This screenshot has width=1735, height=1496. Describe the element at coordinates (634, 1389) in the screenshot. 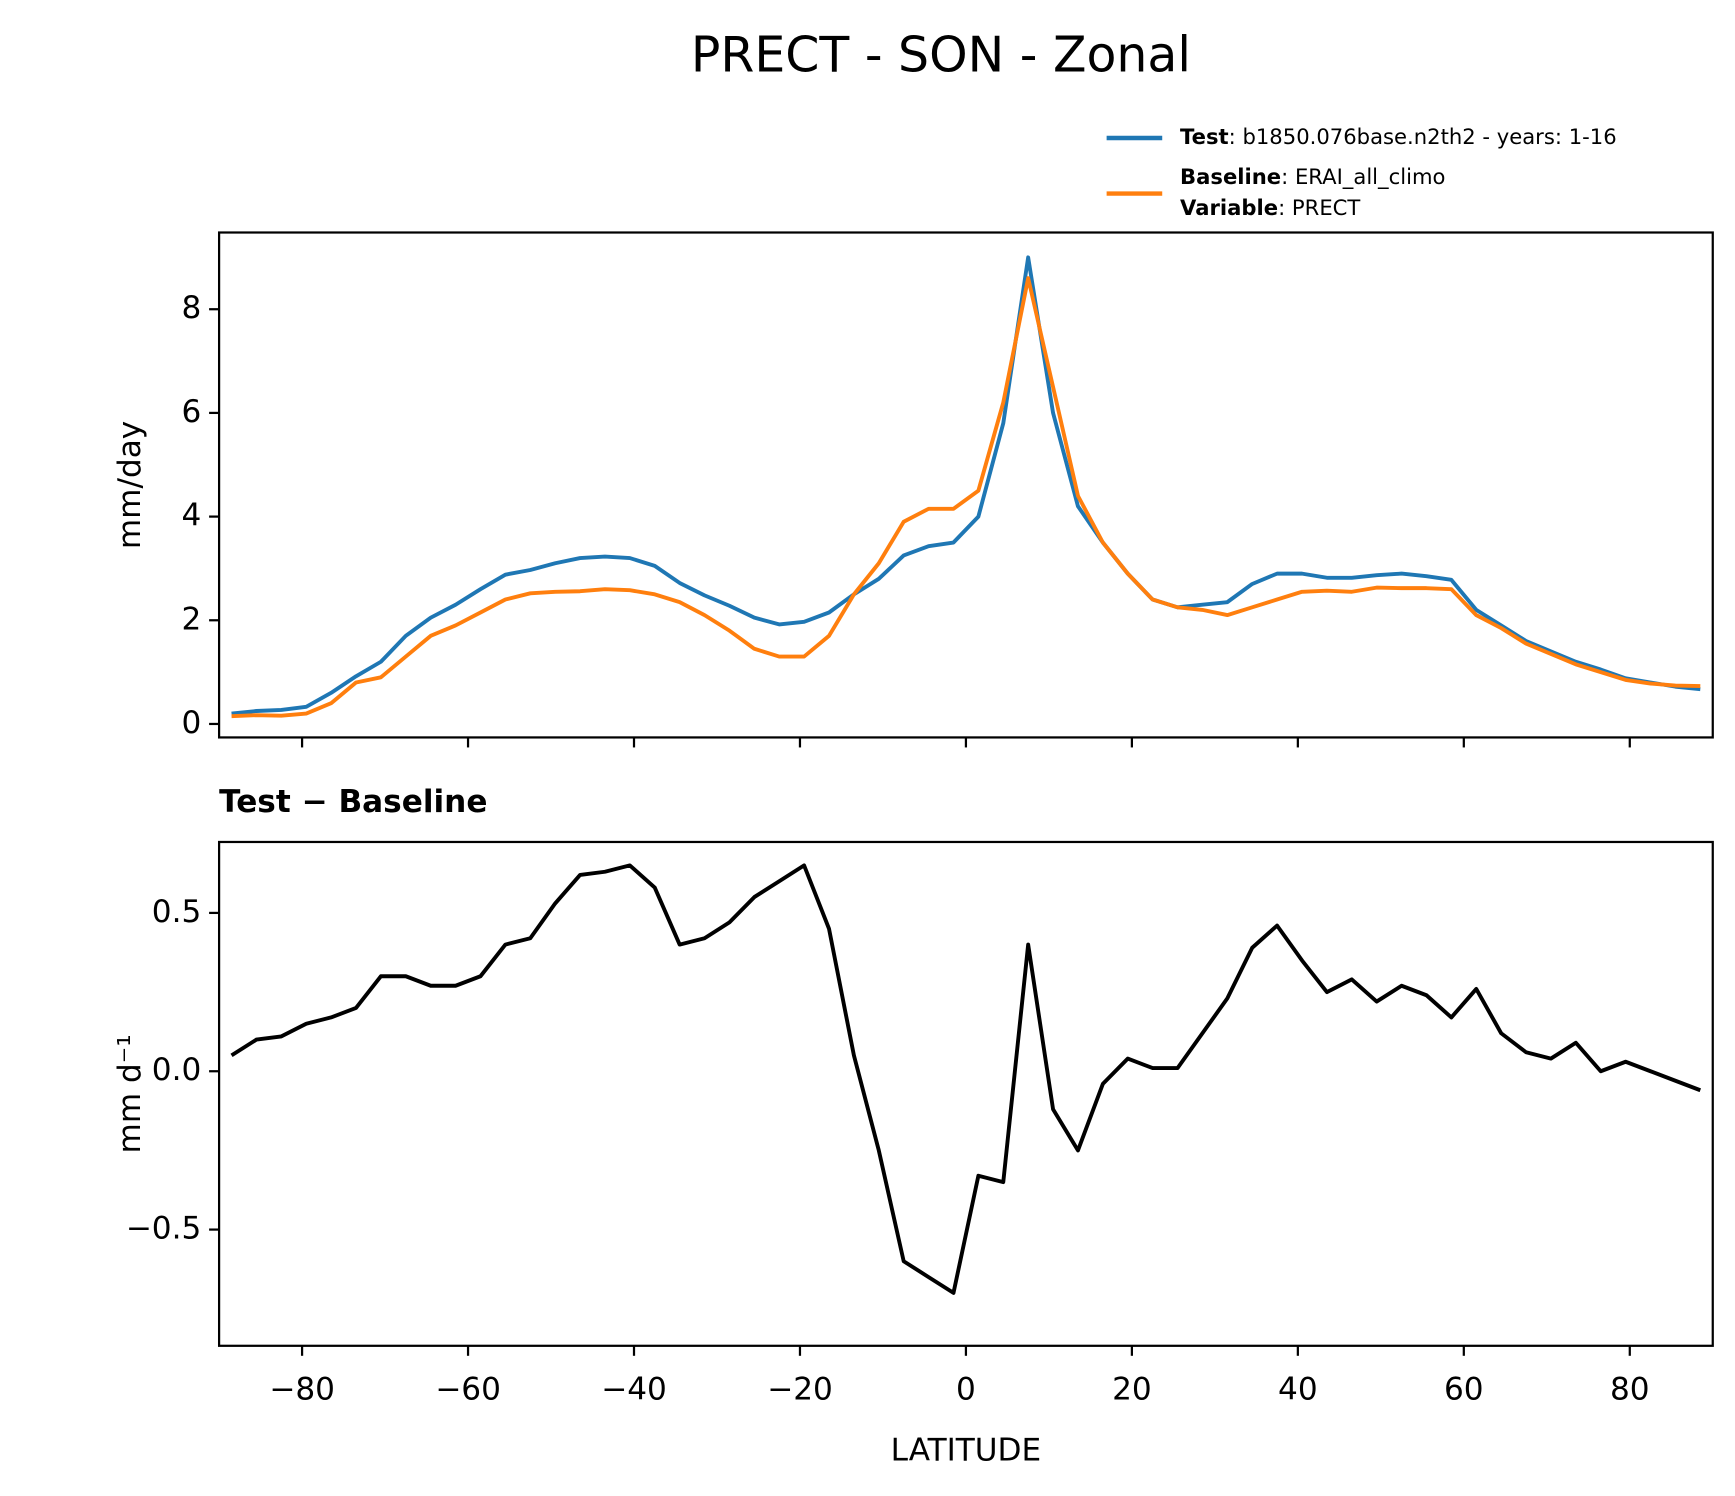

I see `x-tick-label: −40` at that location.